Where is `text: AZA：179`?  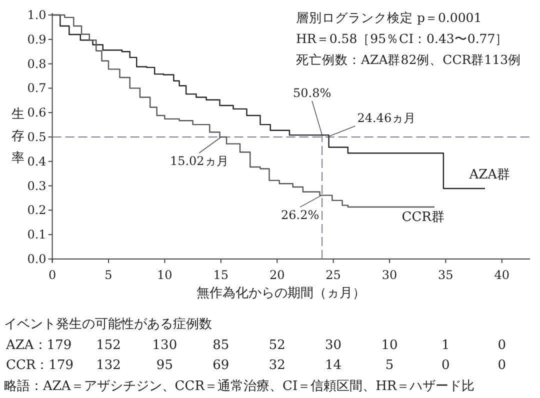
text: AZA：179 is located at coordinates (38, 345).